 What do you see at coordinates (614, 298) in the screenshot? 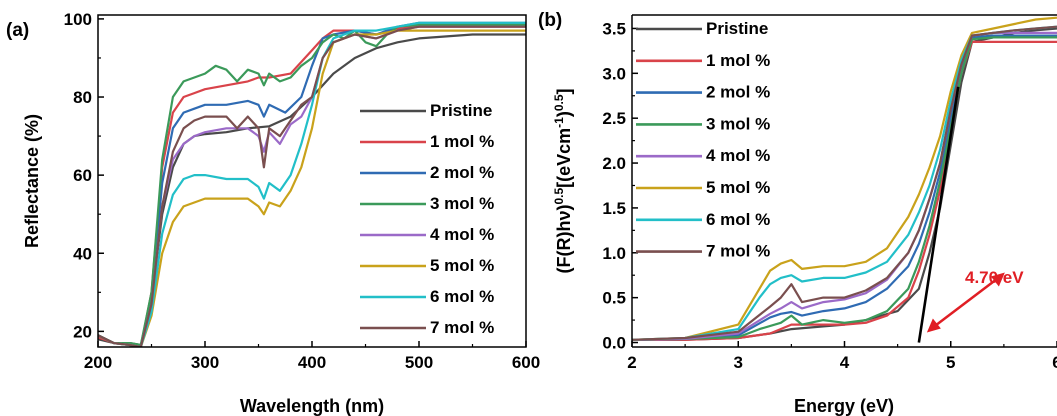
I see `y-tick-label: 0.5` at bounding box center [614, 298].